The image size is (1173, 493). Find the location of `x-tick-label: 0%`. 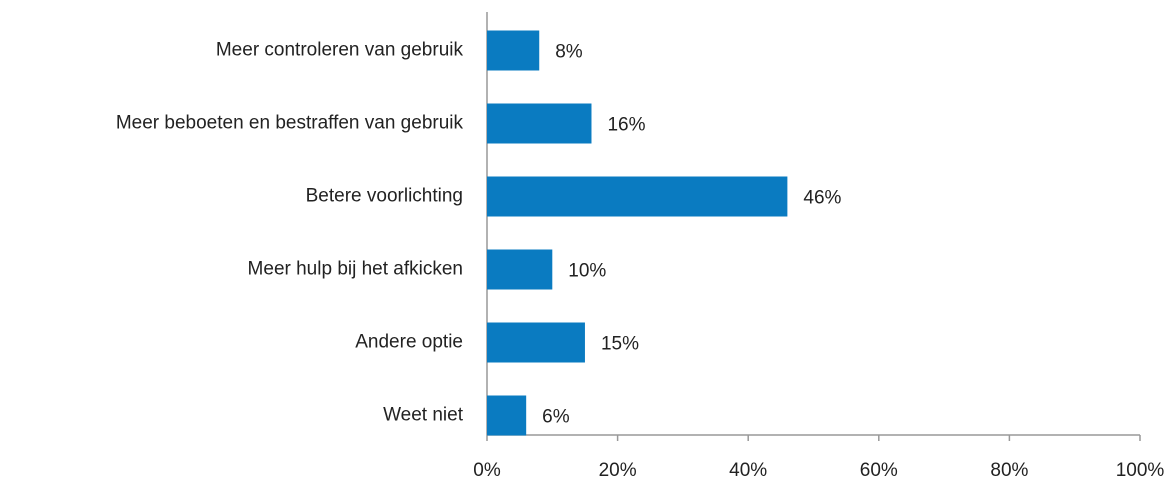

x-tick-label: 0% is located at coordinates (487, 470).